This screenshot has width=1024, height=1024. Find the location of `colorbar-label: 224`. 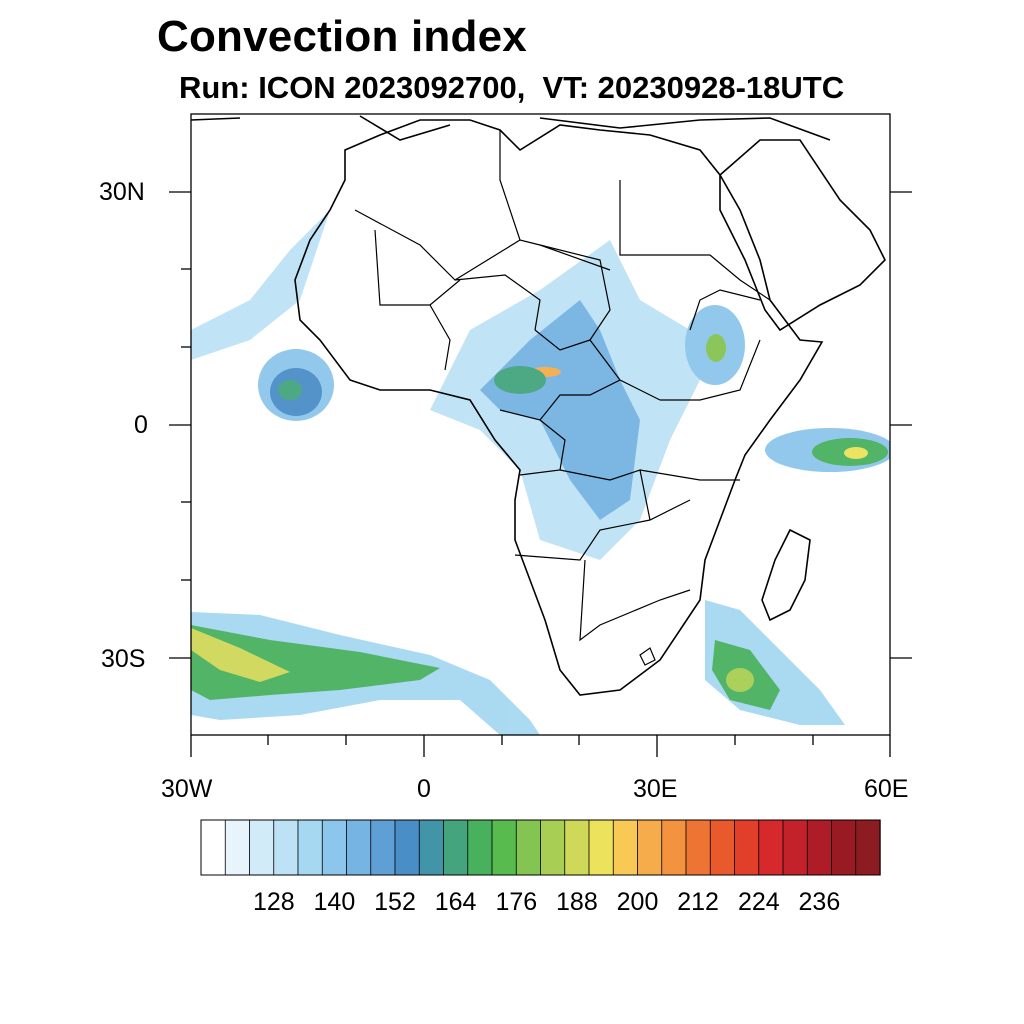

colorbar-label: 224 is located at coordinates (758, 902).